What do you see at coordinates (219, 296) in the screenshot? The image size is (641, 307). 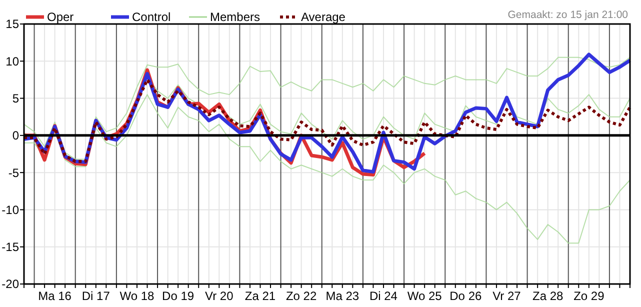 I see `x-tick-label: Vr 20` at bounding box center [219, 296].